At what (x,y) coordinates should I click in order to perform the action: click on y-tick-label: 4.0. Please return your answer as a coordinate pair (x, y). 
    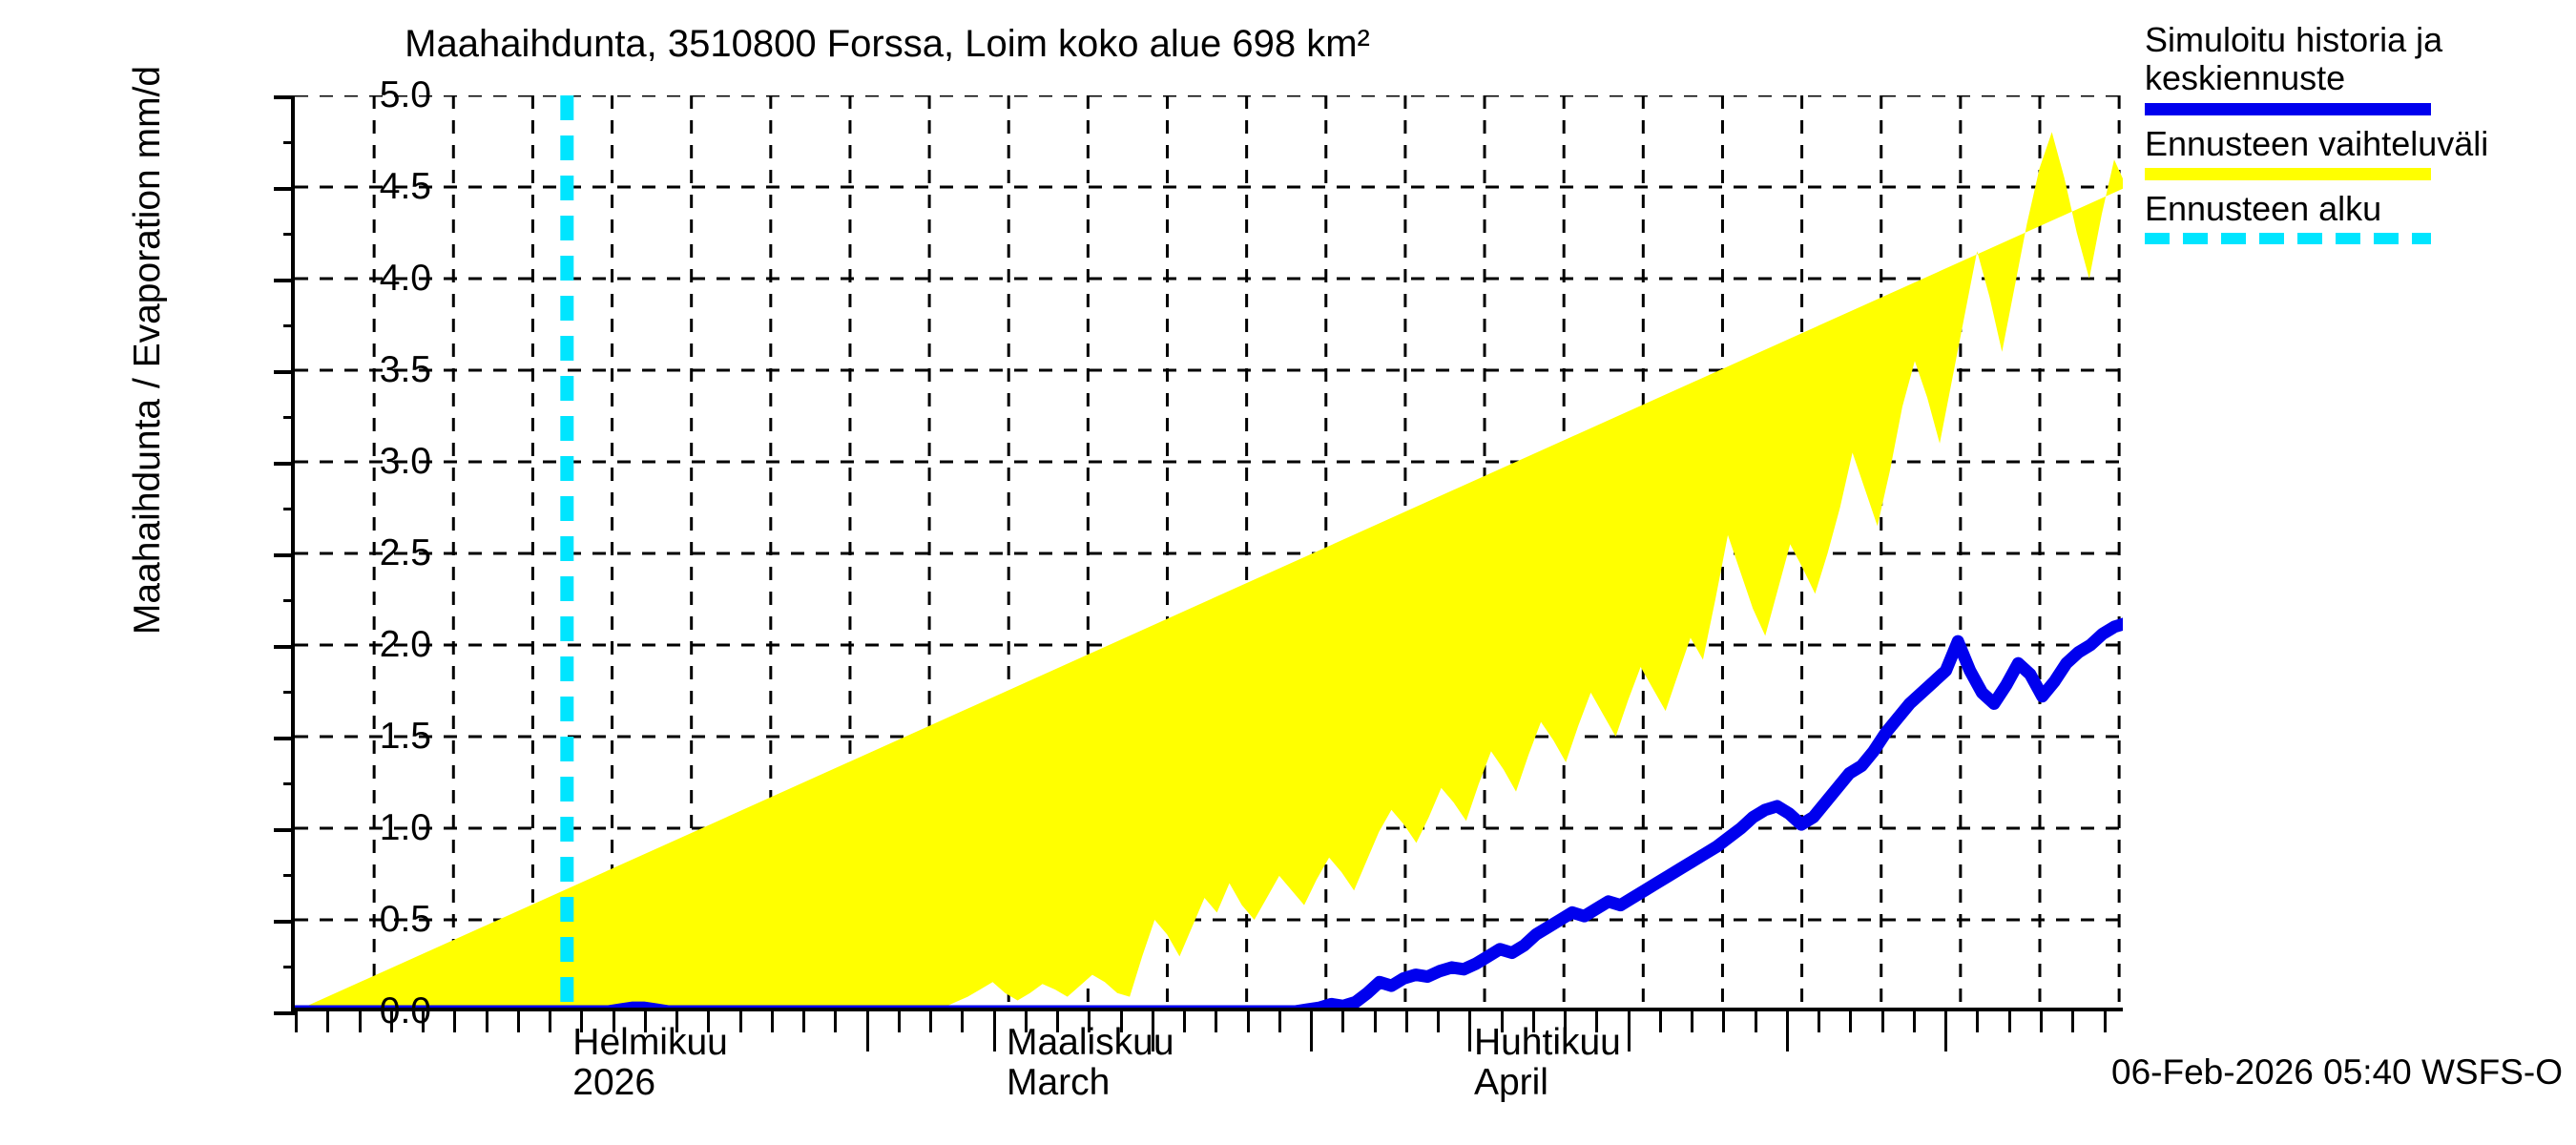
    Looking at the image, I should click on (405, 278).